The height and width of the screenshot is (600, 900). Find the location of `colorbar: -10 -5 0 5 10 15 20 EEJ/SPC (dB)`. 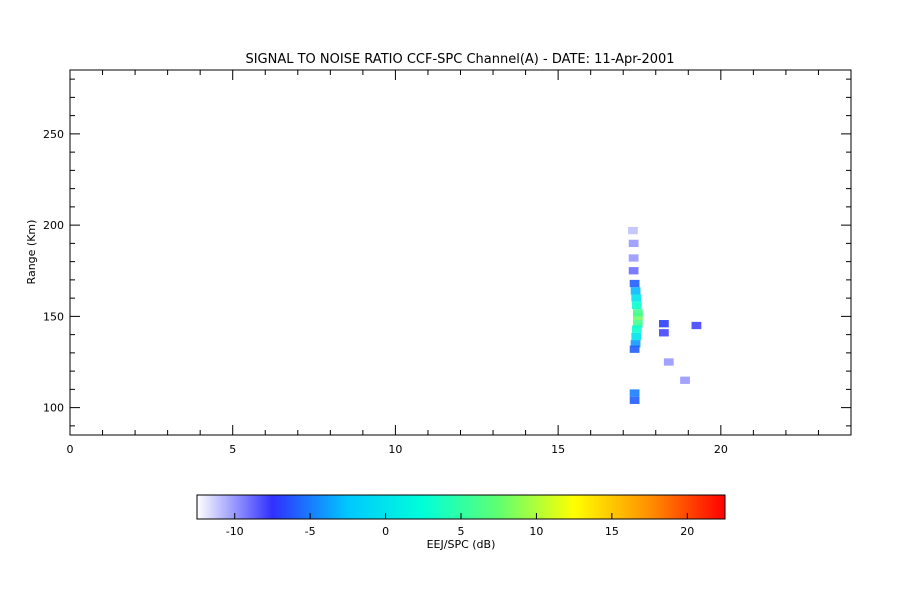

colorbar: -10 -5 0 5 10 15 20 EEJ/SPC (dB) is located at coordinates (461, 522).